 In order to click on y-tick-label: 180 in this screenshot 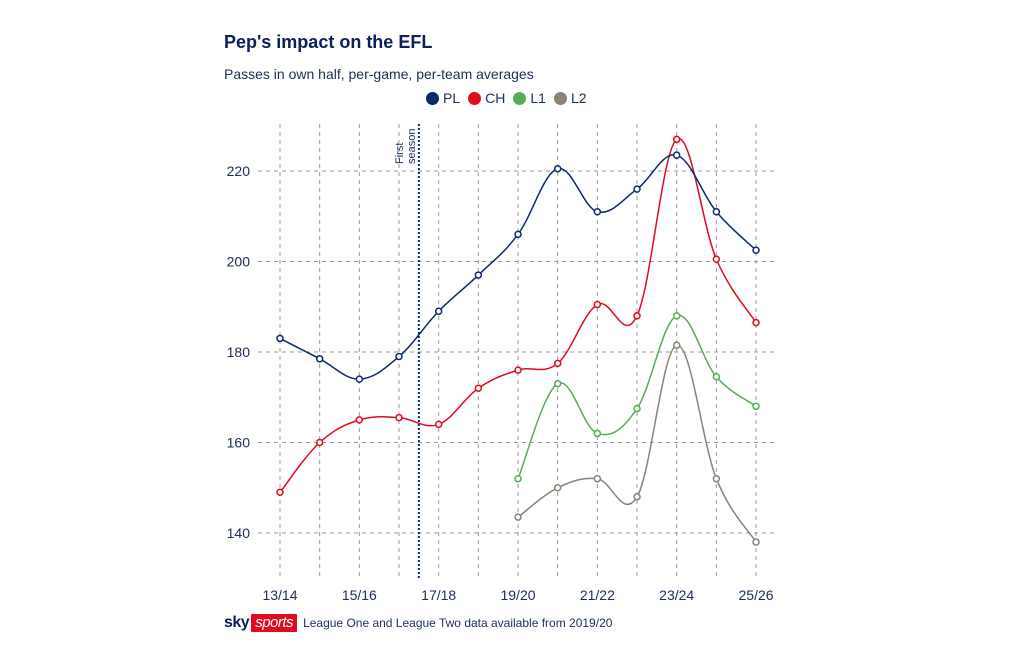, I will do `click(239, 352)`.